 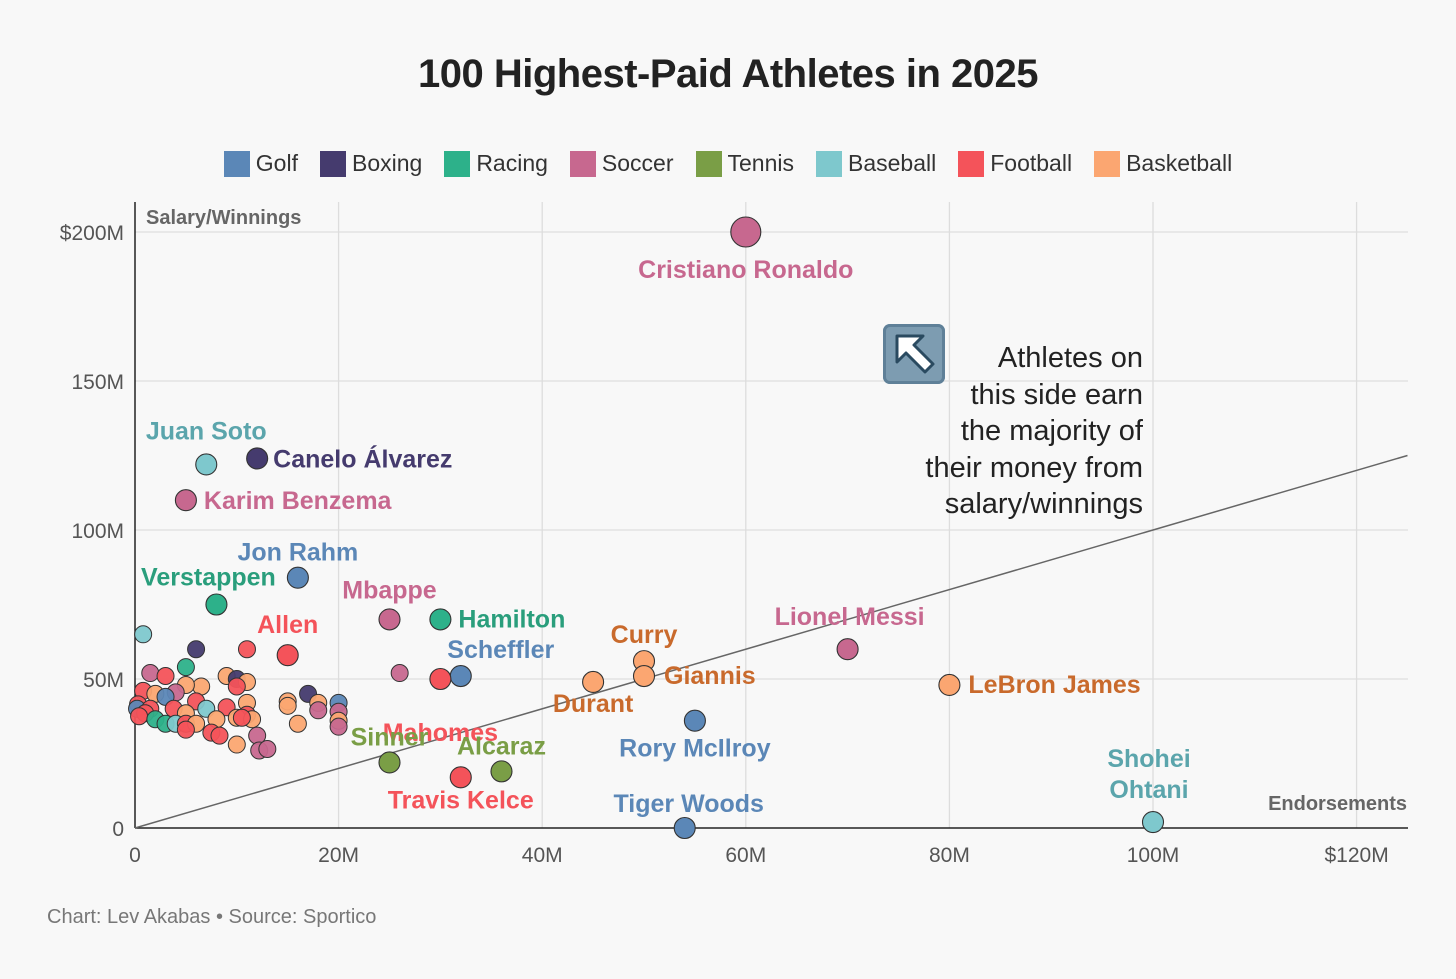 I want to click on point-label: Karim Benzema, so click(x=298, y=501).